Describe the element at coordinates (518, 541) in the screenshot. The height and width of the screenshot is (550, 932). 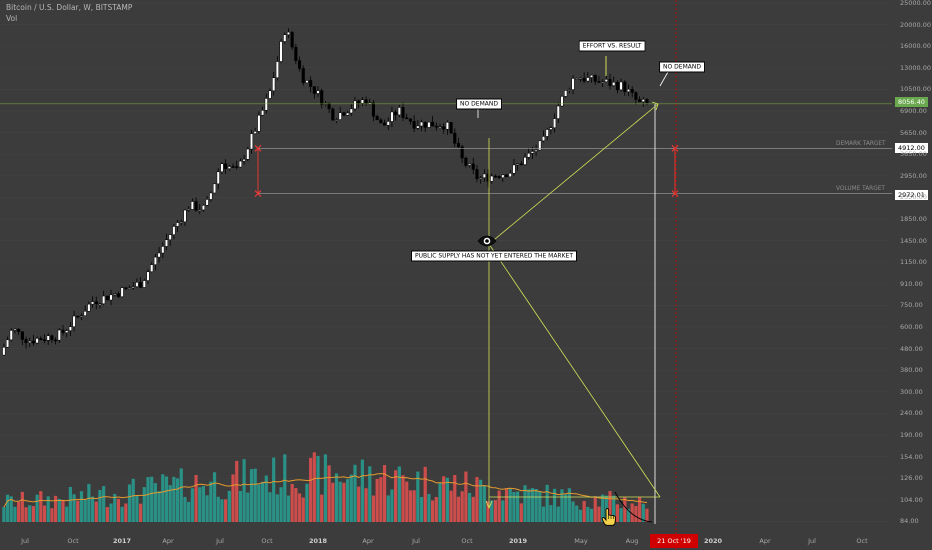
I see `x-tick-label: 2019` at that location.